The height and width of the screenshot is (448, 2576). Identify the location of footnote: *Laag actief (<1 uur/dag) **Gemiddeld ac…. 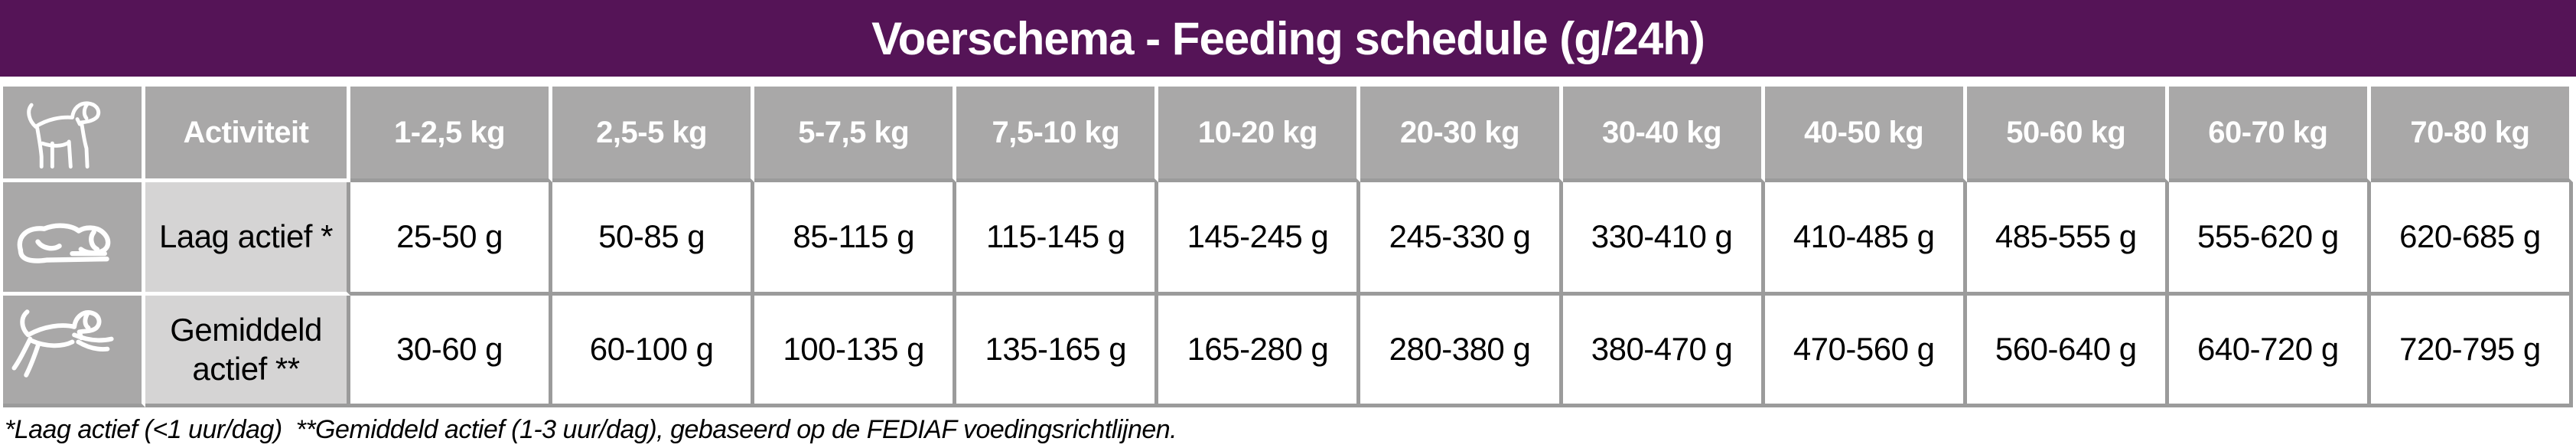
(591, 430).